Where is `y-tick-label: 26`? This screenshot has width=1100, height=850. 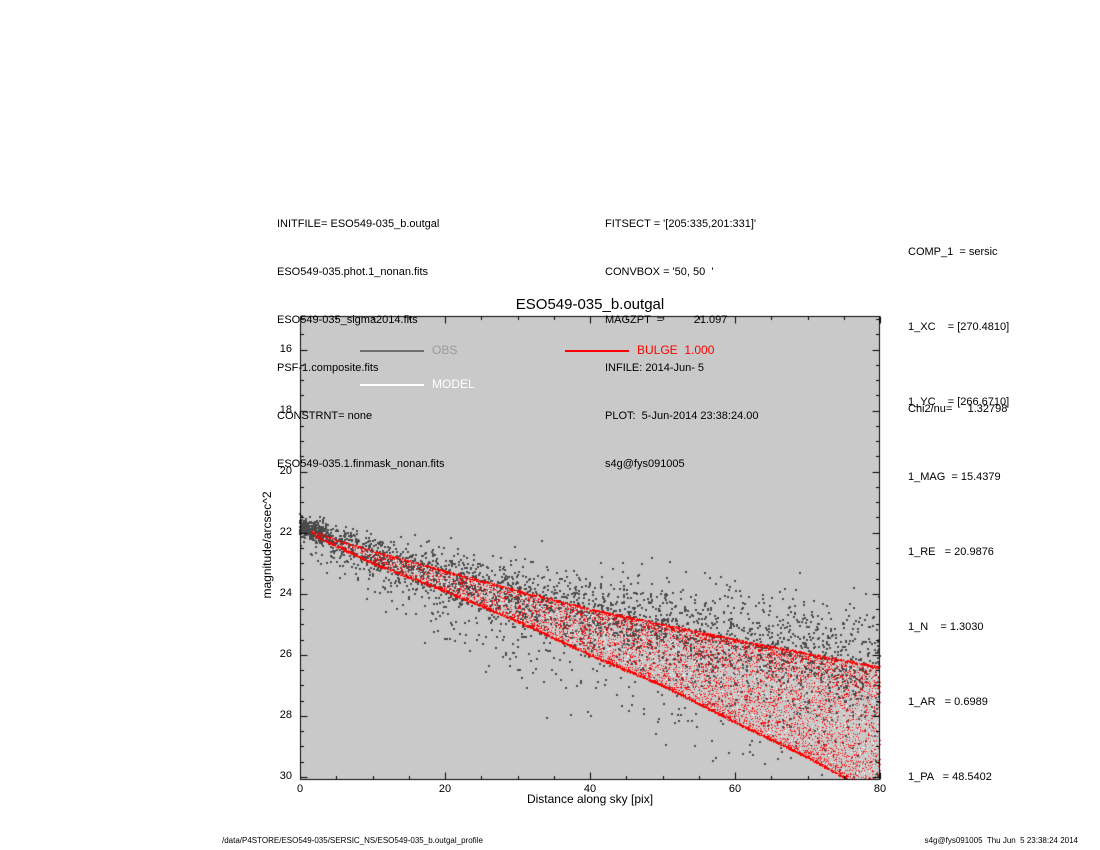
y-tick-label: 26 is located at coordinates (285, 654).